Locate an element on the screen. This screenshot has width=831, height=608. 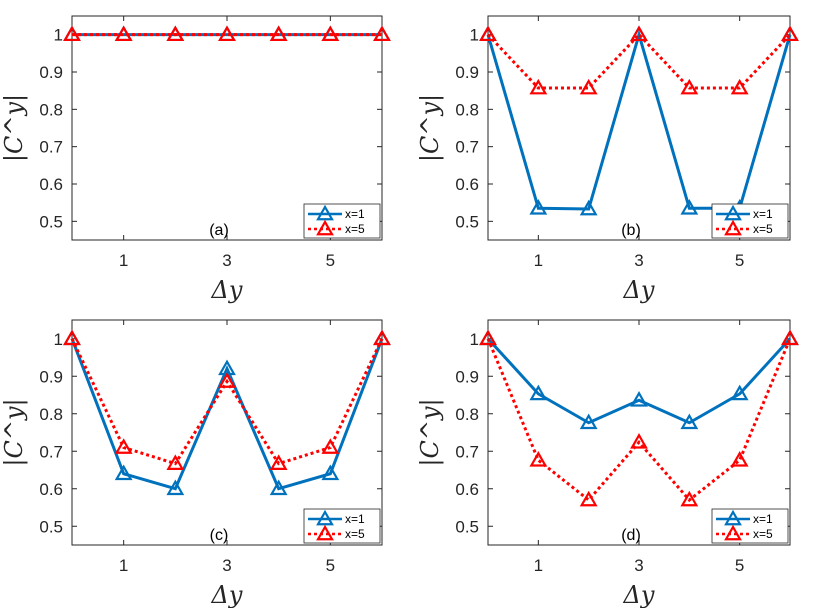
y-tick-label: 0.8 is located at coordinates (51, 414).